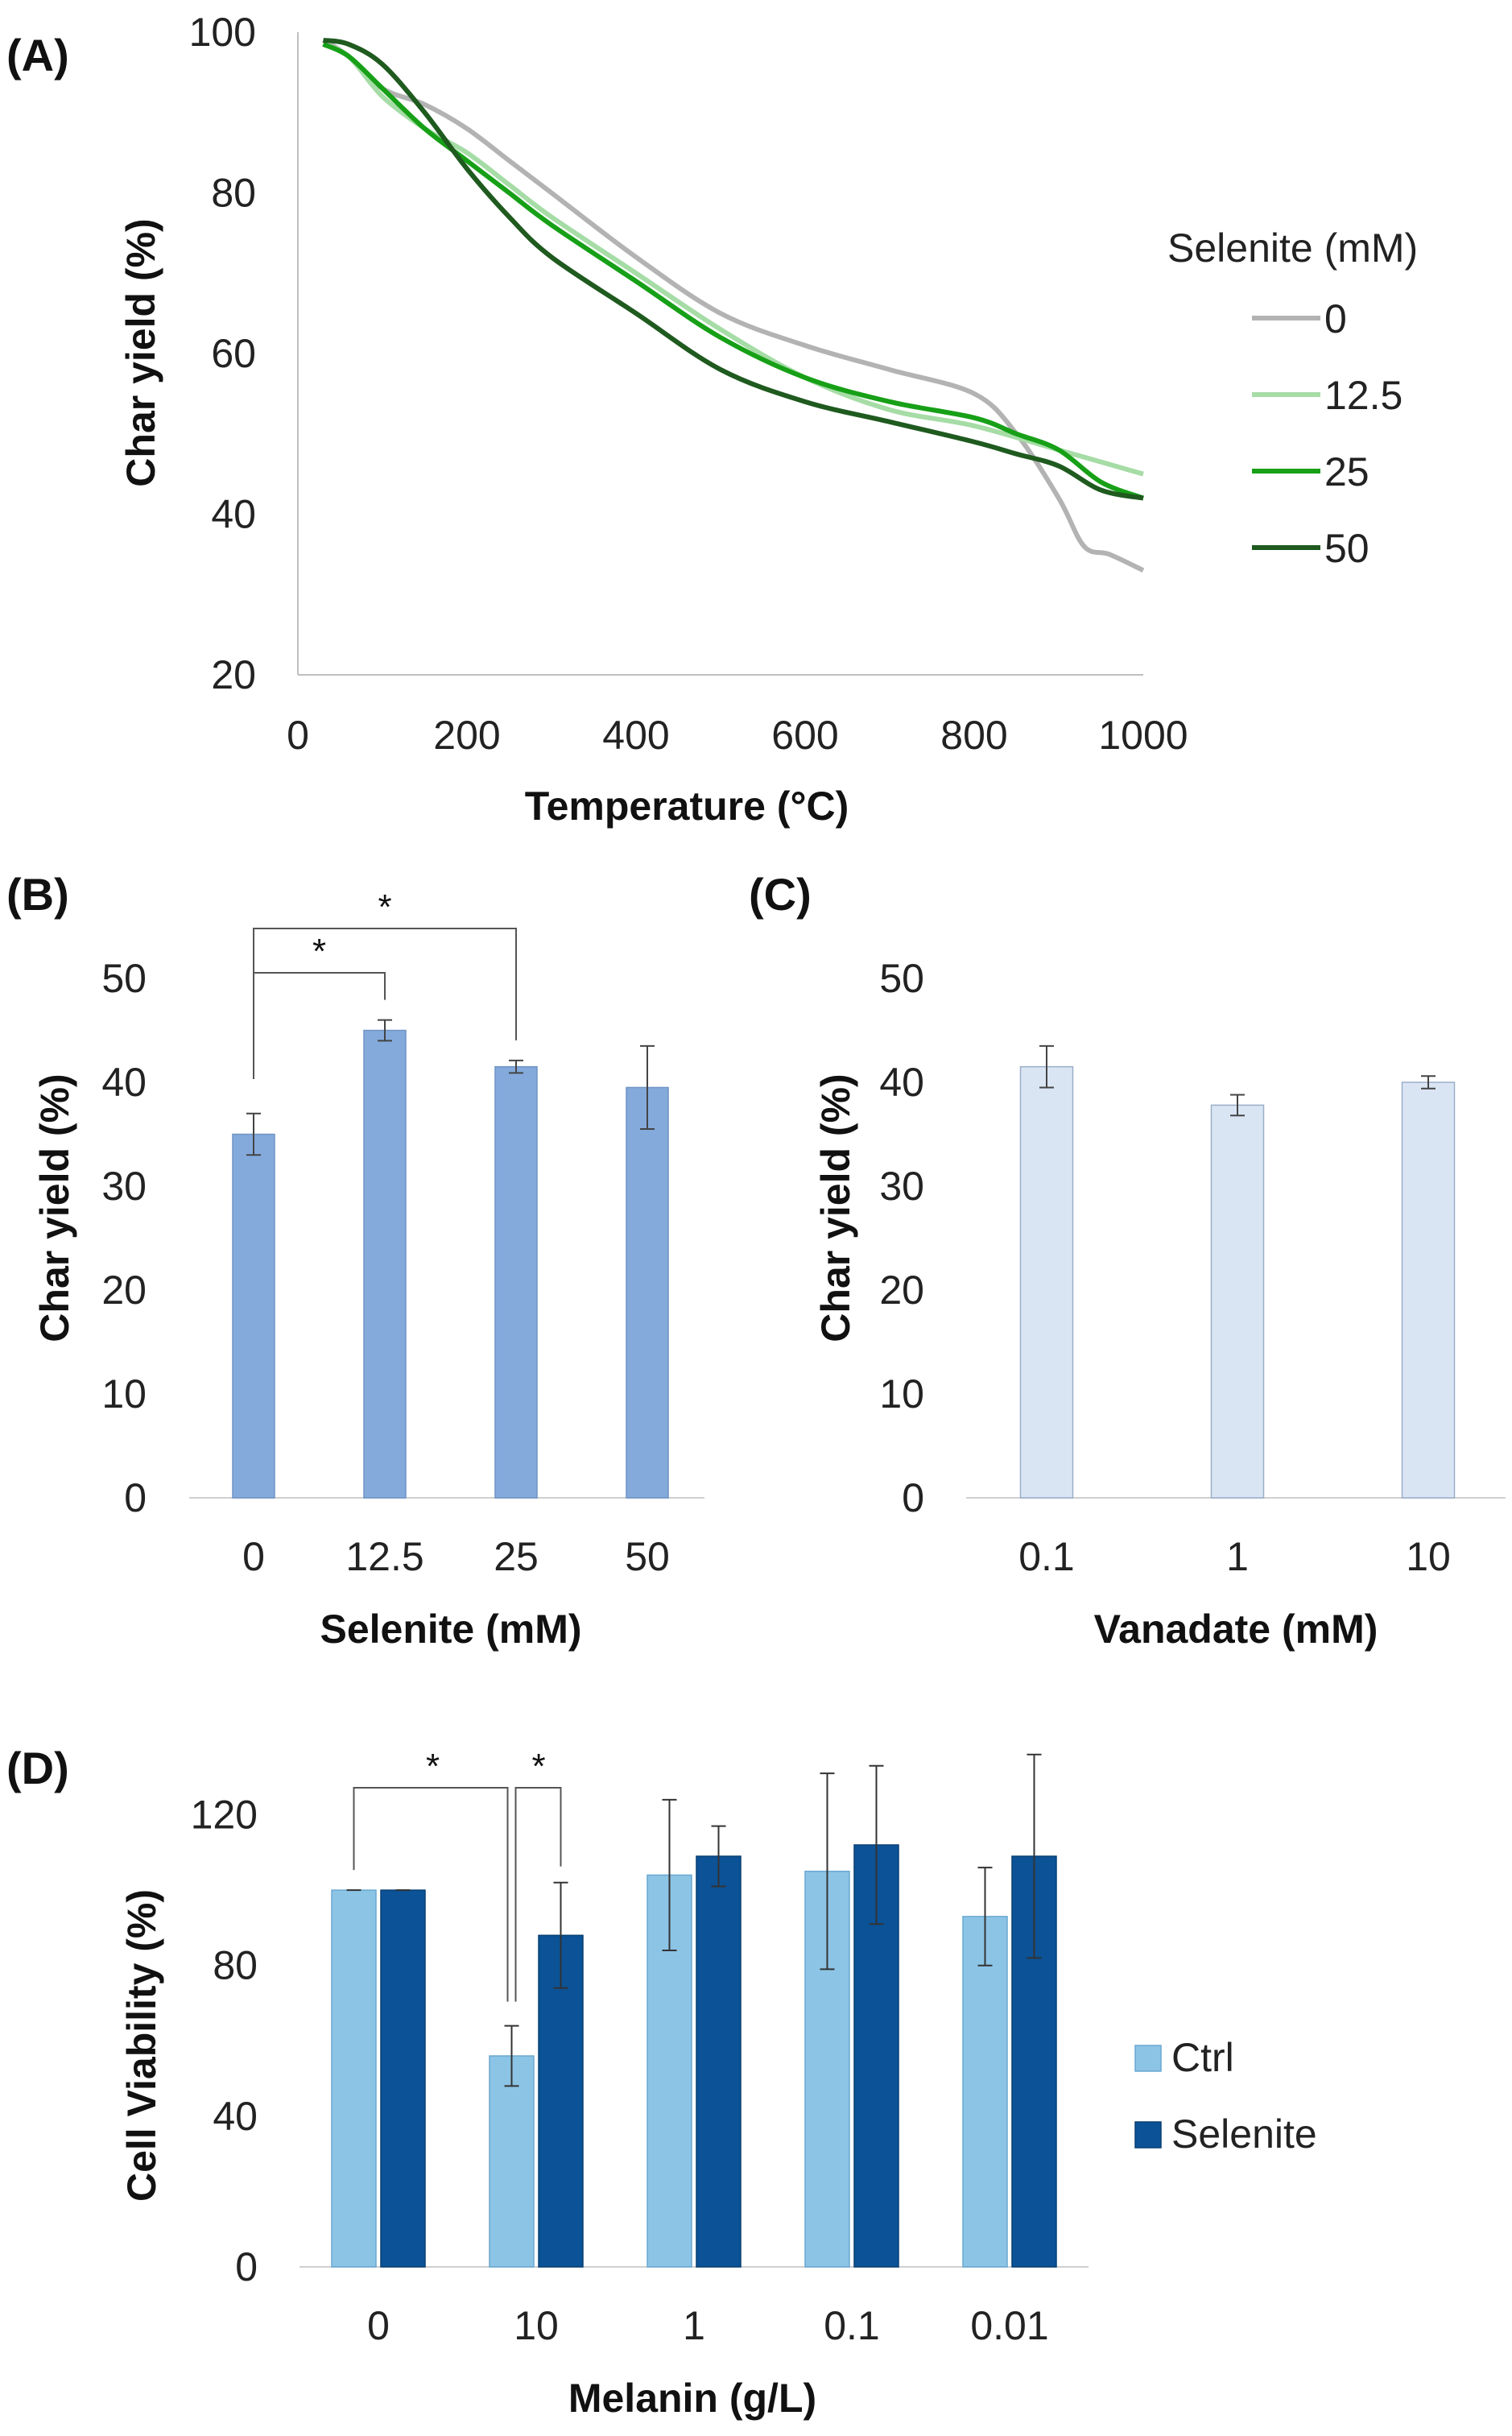  I want to click on panel-a-x-tick-label: 600, so click(804, 735).